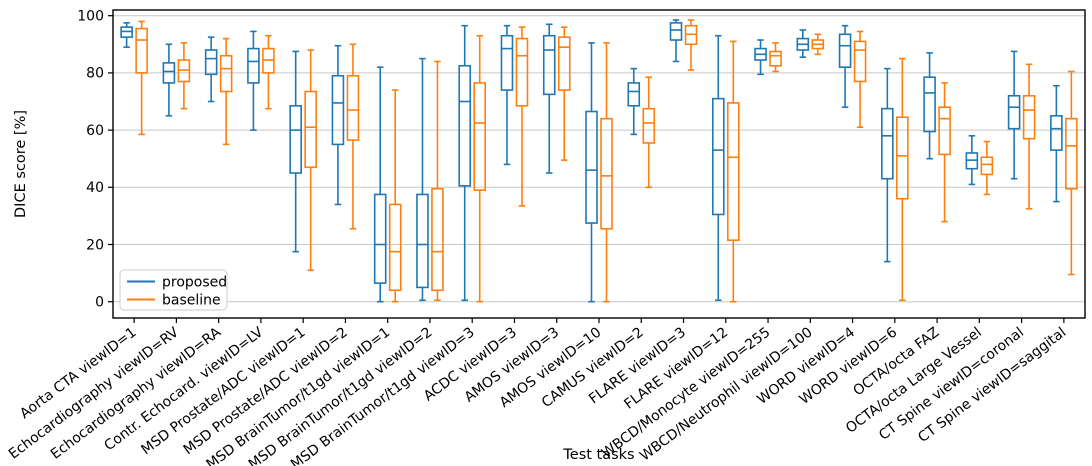  I want to click on legend-label-proposed: proposed, so click(194, 282).